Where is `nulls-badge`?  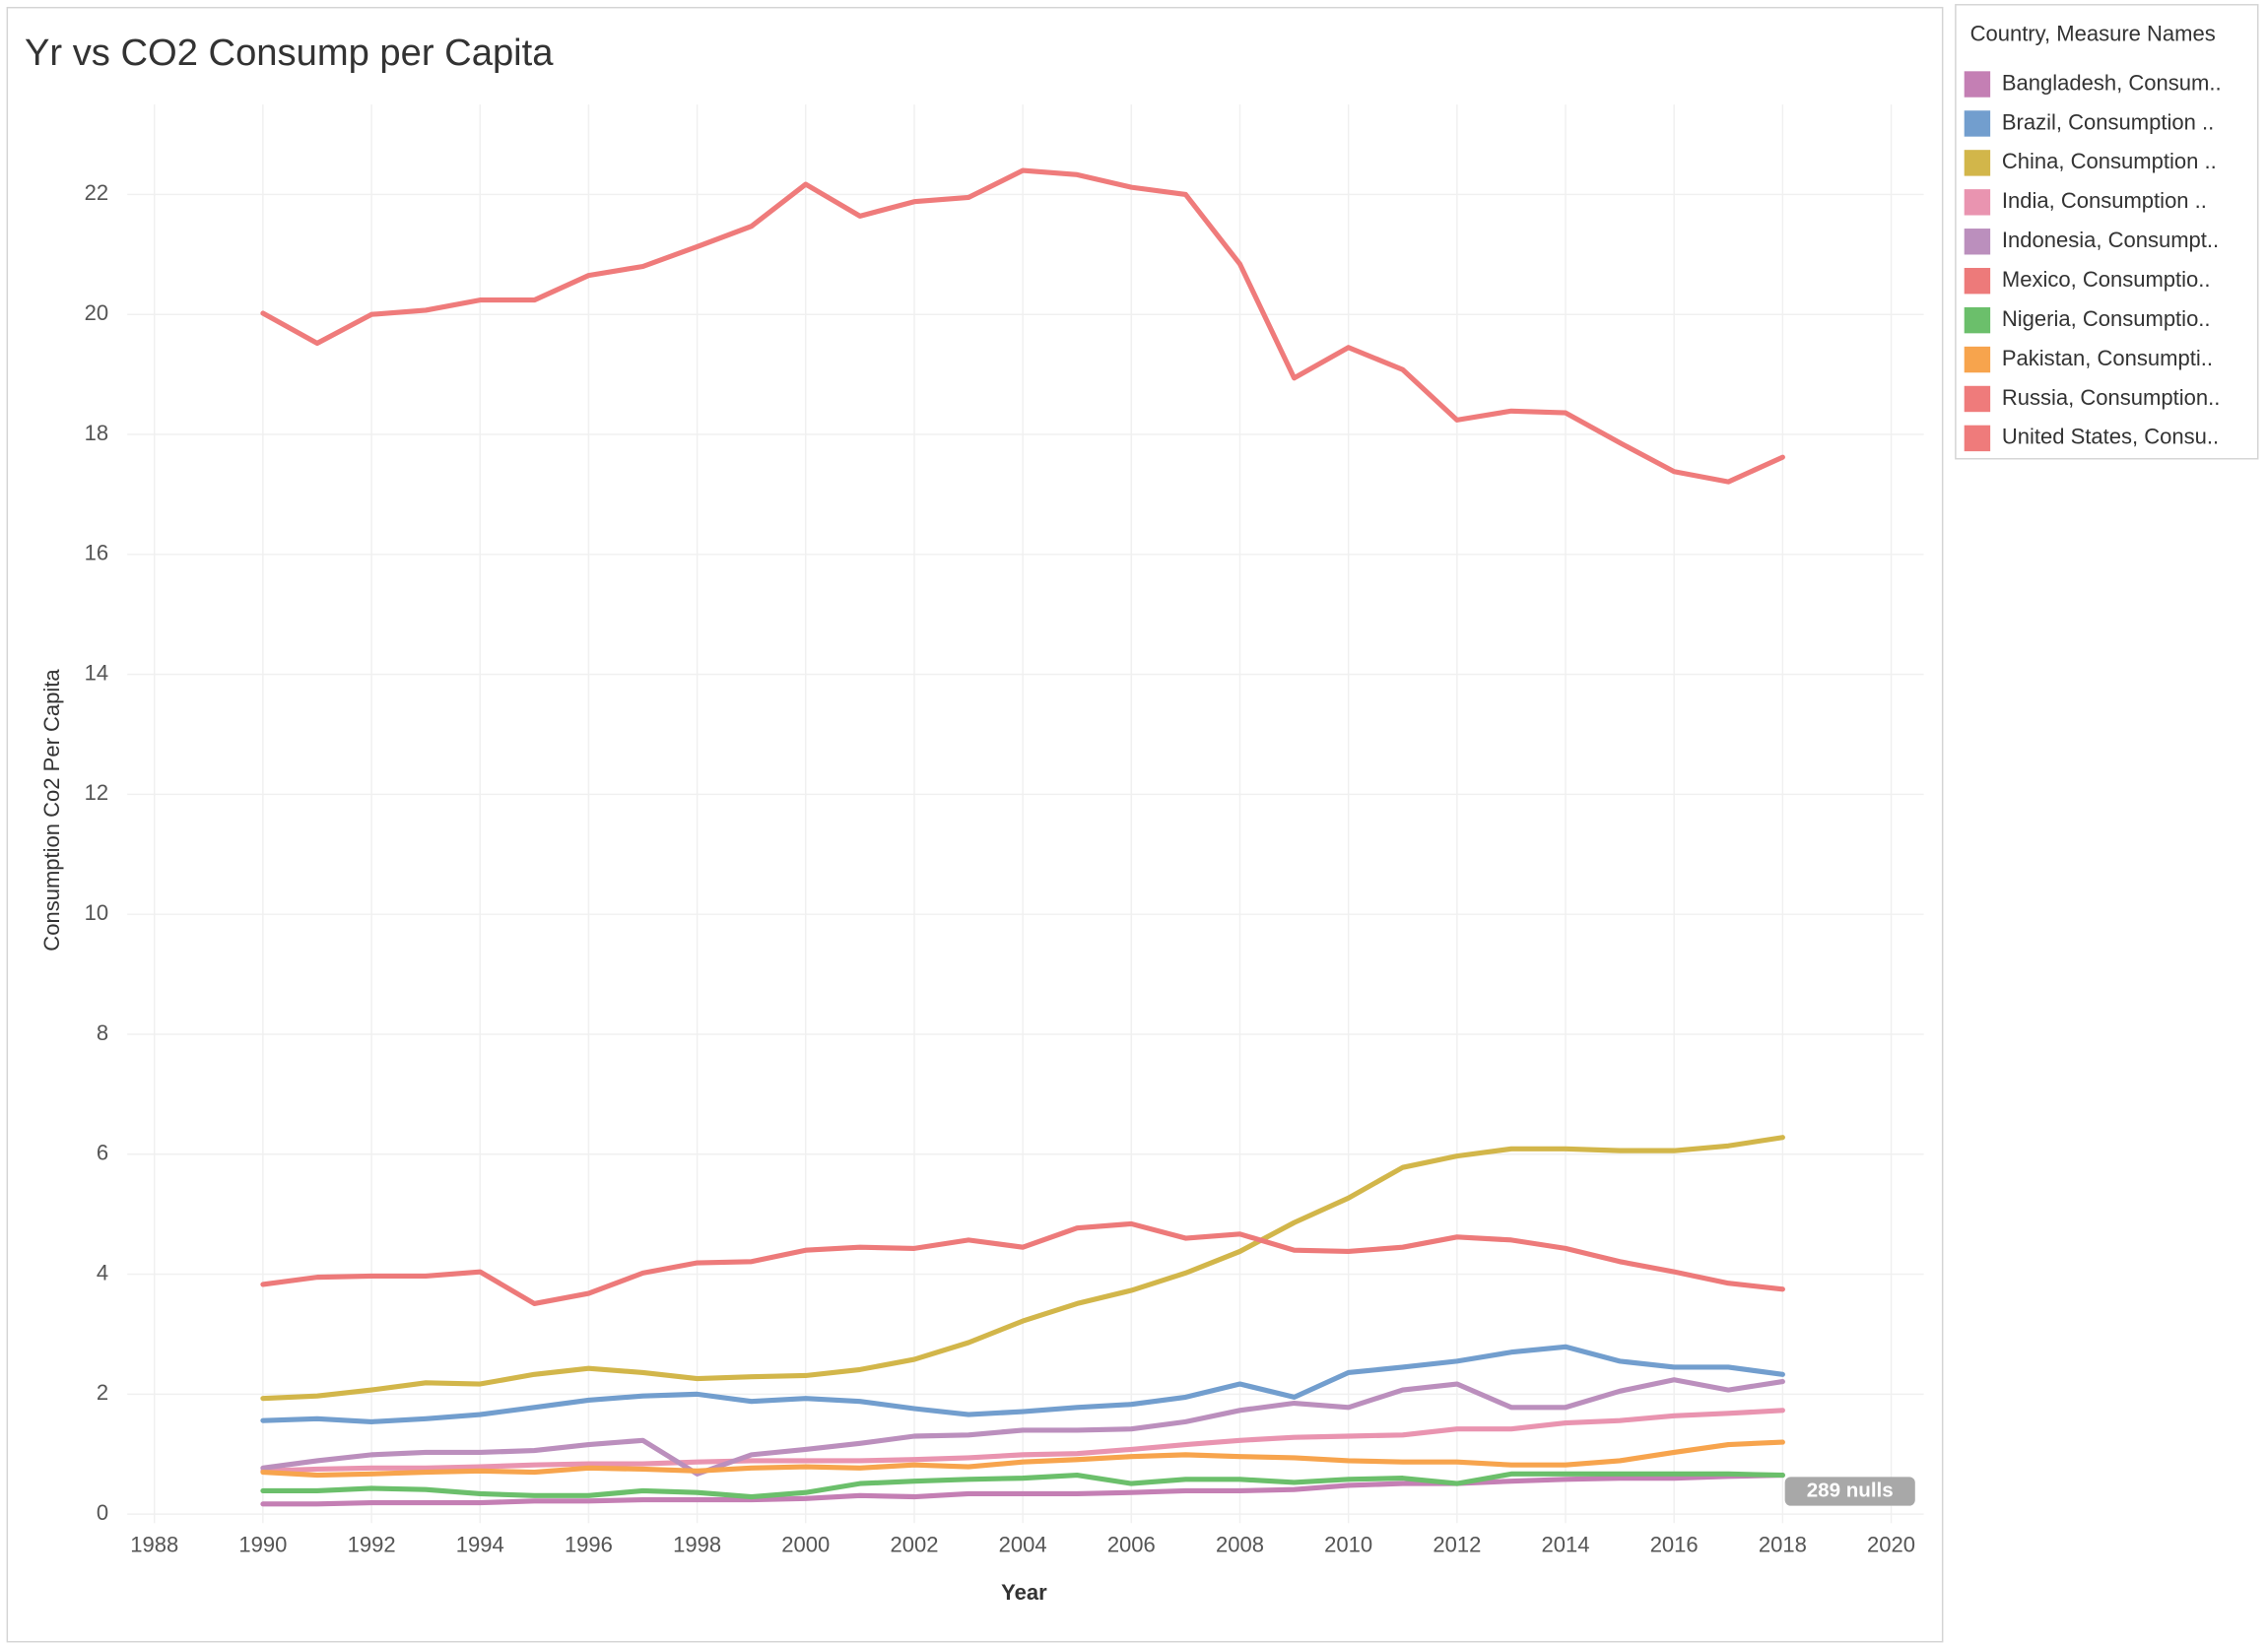 nulls-badge is located at coordinates (1849, 1491).